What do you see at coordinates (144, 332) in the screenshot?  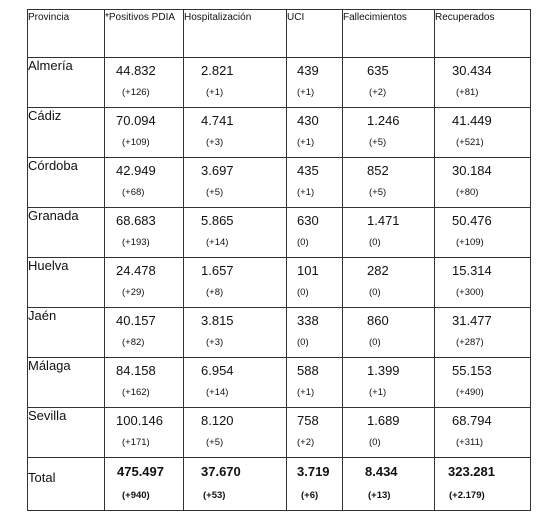 I see `positivos-cell: 40.157 (+82)` at bounding box center [144, 332].